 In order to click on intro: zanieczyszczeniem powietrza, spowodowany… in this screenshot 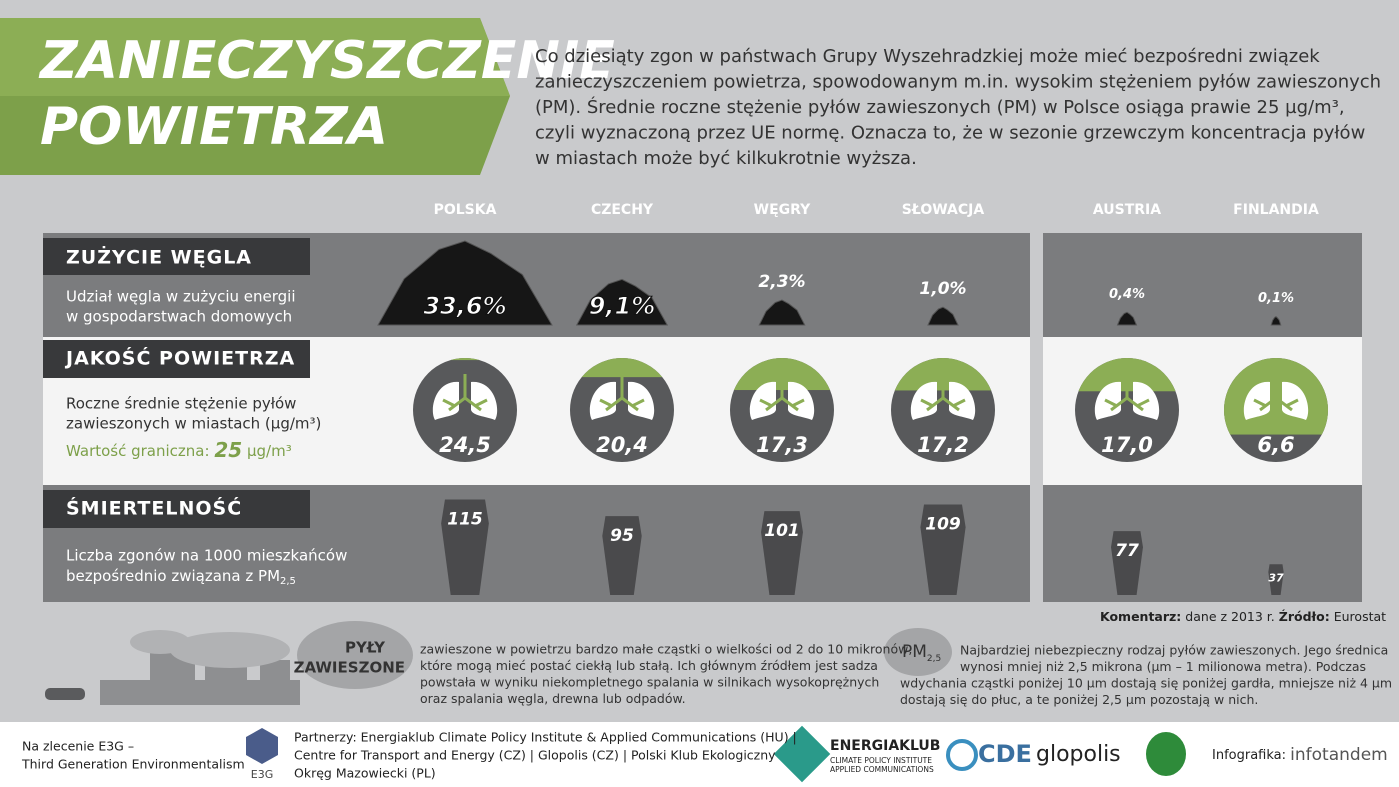, I will do `click(958, 82)`.